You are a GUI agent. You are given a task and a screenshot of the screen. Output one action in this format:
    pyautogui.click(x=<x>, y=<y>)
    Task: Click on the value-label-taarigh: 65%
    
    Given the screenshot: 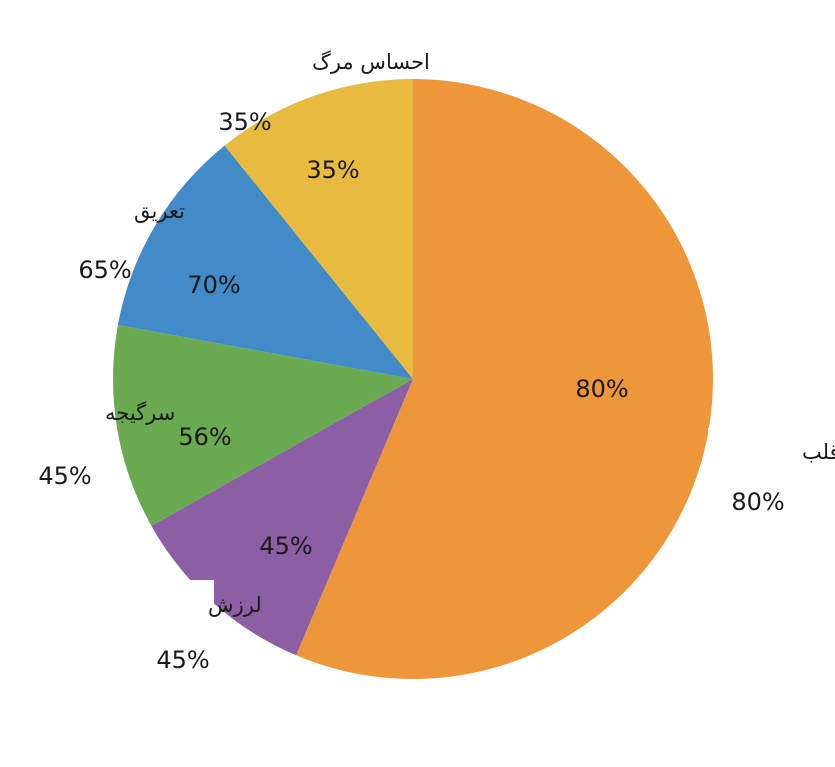 What is the action you would take?
    pyautogui.click(x=104, y=270)
    